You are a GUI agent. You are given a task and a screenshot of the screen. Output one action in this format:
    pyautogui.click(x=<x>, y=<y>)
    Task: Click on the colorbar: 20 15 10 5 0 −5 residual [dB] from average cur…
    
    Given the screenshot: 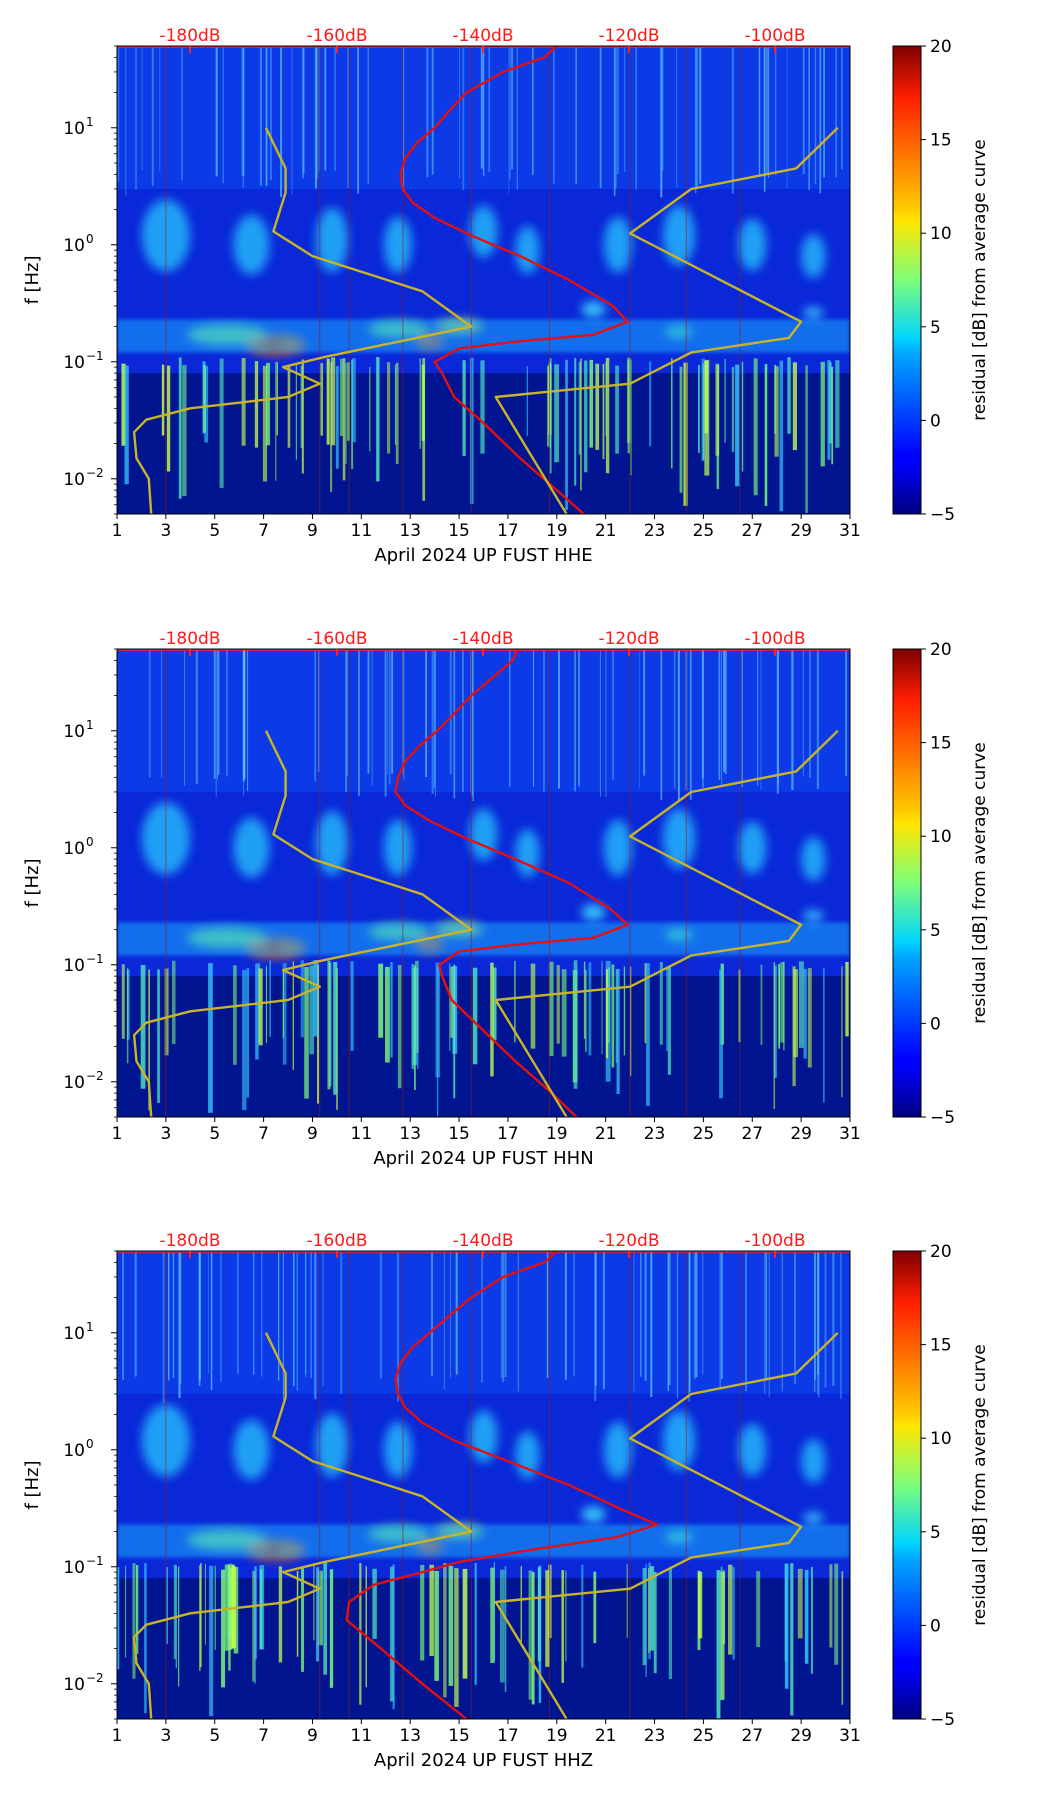 What is the action you would take?
    pyautogui.click(x=941, y=281)
    